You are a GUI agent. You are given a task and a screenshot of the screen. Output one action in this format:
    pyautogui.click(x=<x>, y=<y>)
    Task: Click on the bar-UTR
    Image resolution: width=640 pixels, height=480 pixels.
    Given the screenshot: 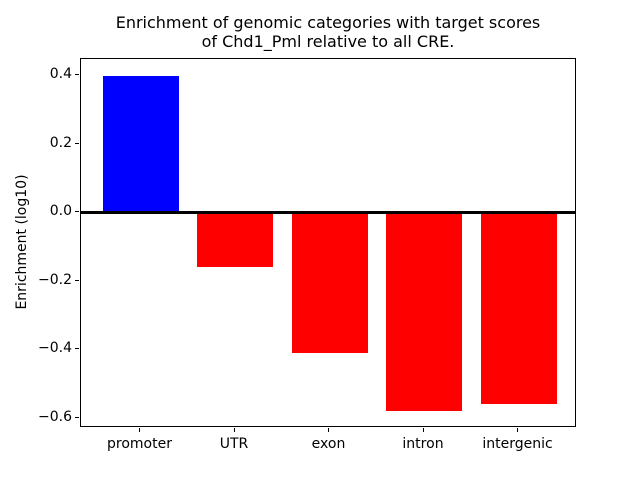 What is the action you would take?
    pyautogui.click(x=235, y=240)
    